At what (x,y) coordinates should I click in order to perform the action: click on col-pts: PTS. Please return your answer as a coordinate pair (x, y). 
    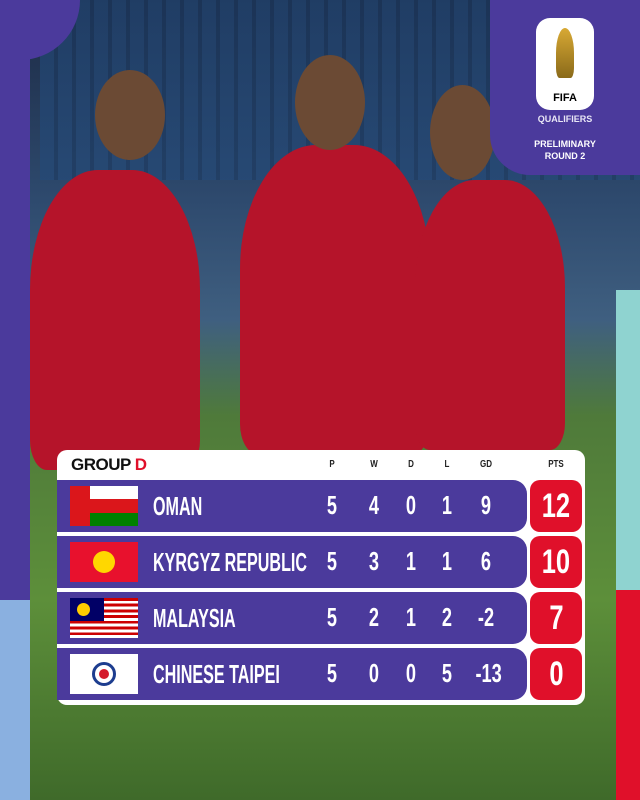
    Looking at the image, I should click on (556, 464).